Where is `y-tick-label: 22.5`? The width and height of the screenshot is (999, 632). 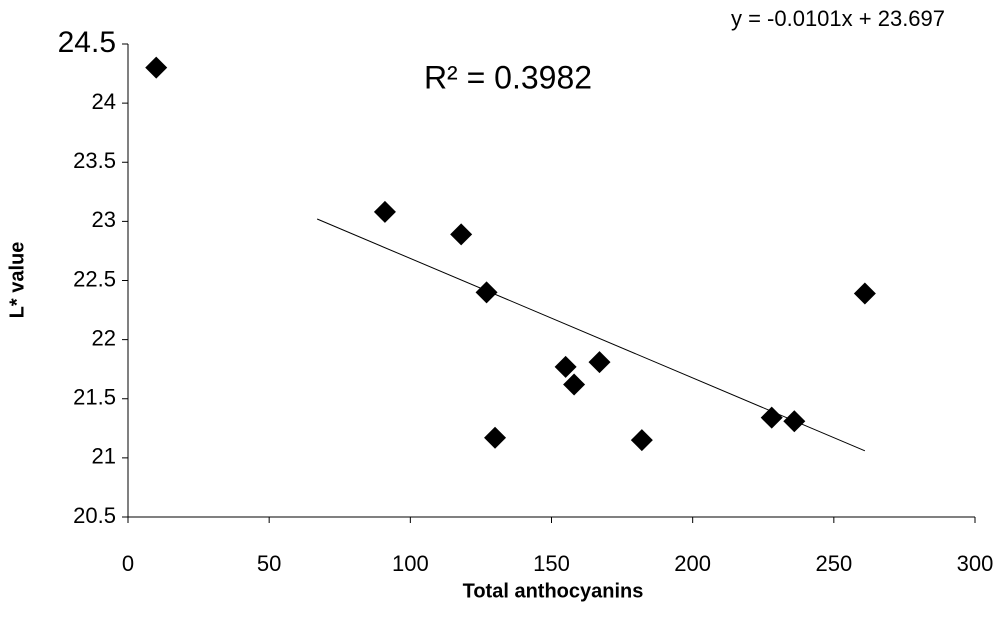
y-tick-label: 22.5 is located at coordinates (94, 278).